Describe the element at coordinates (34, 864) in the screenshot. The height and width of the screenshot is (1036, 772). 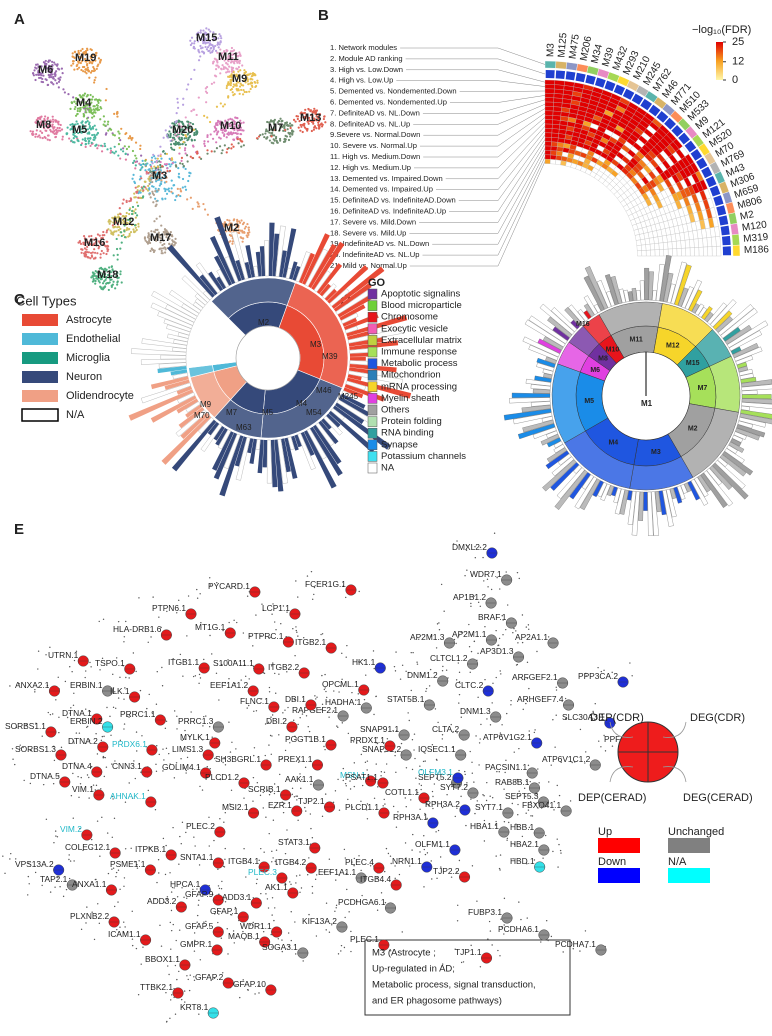
I see `gene-label: VPS13A.2` at that location.